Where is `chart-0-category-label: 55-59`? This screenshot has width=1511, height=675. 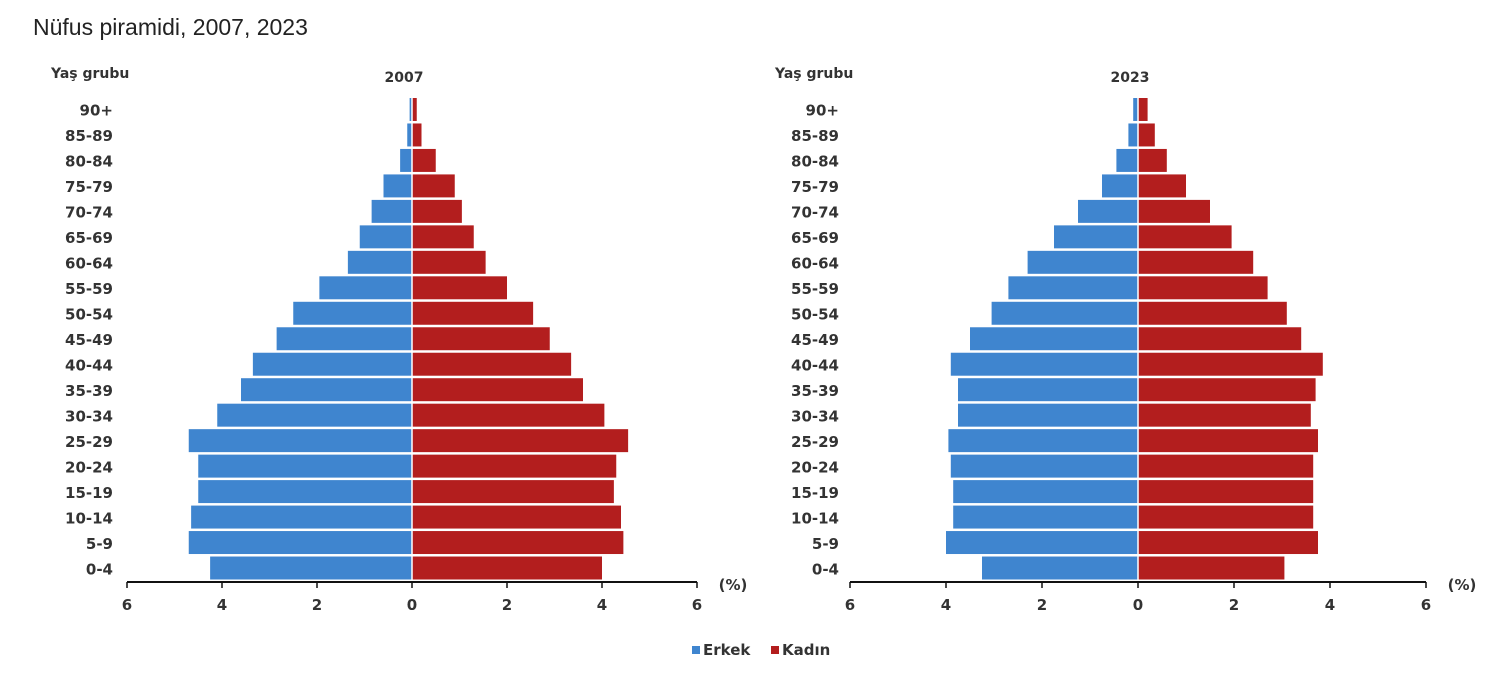 chart-0-category-label: 55-59 is located at coordinates (89, 289).